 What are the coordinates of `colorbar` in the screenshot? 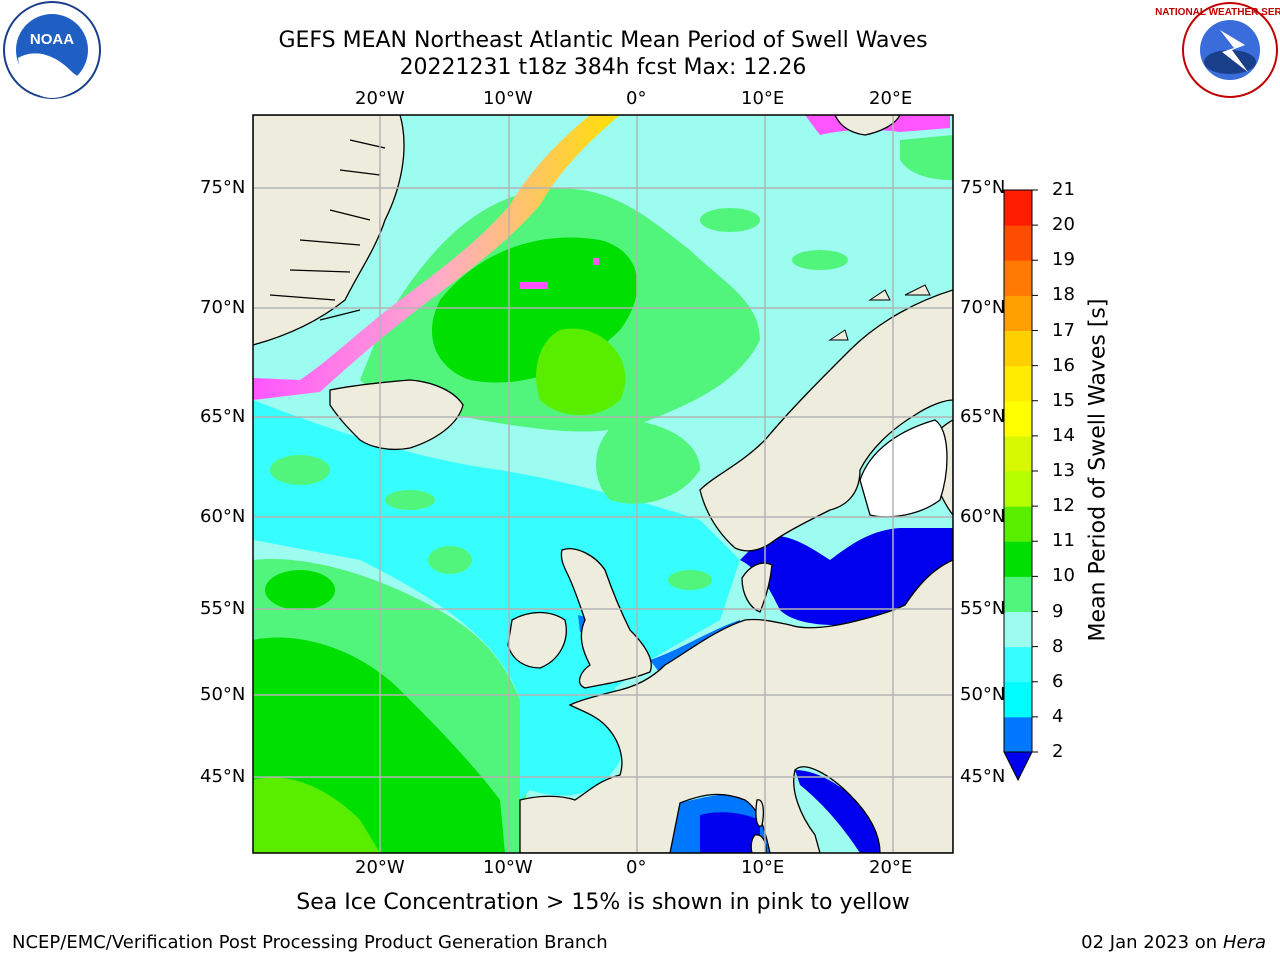 It's located at (1020, 485).